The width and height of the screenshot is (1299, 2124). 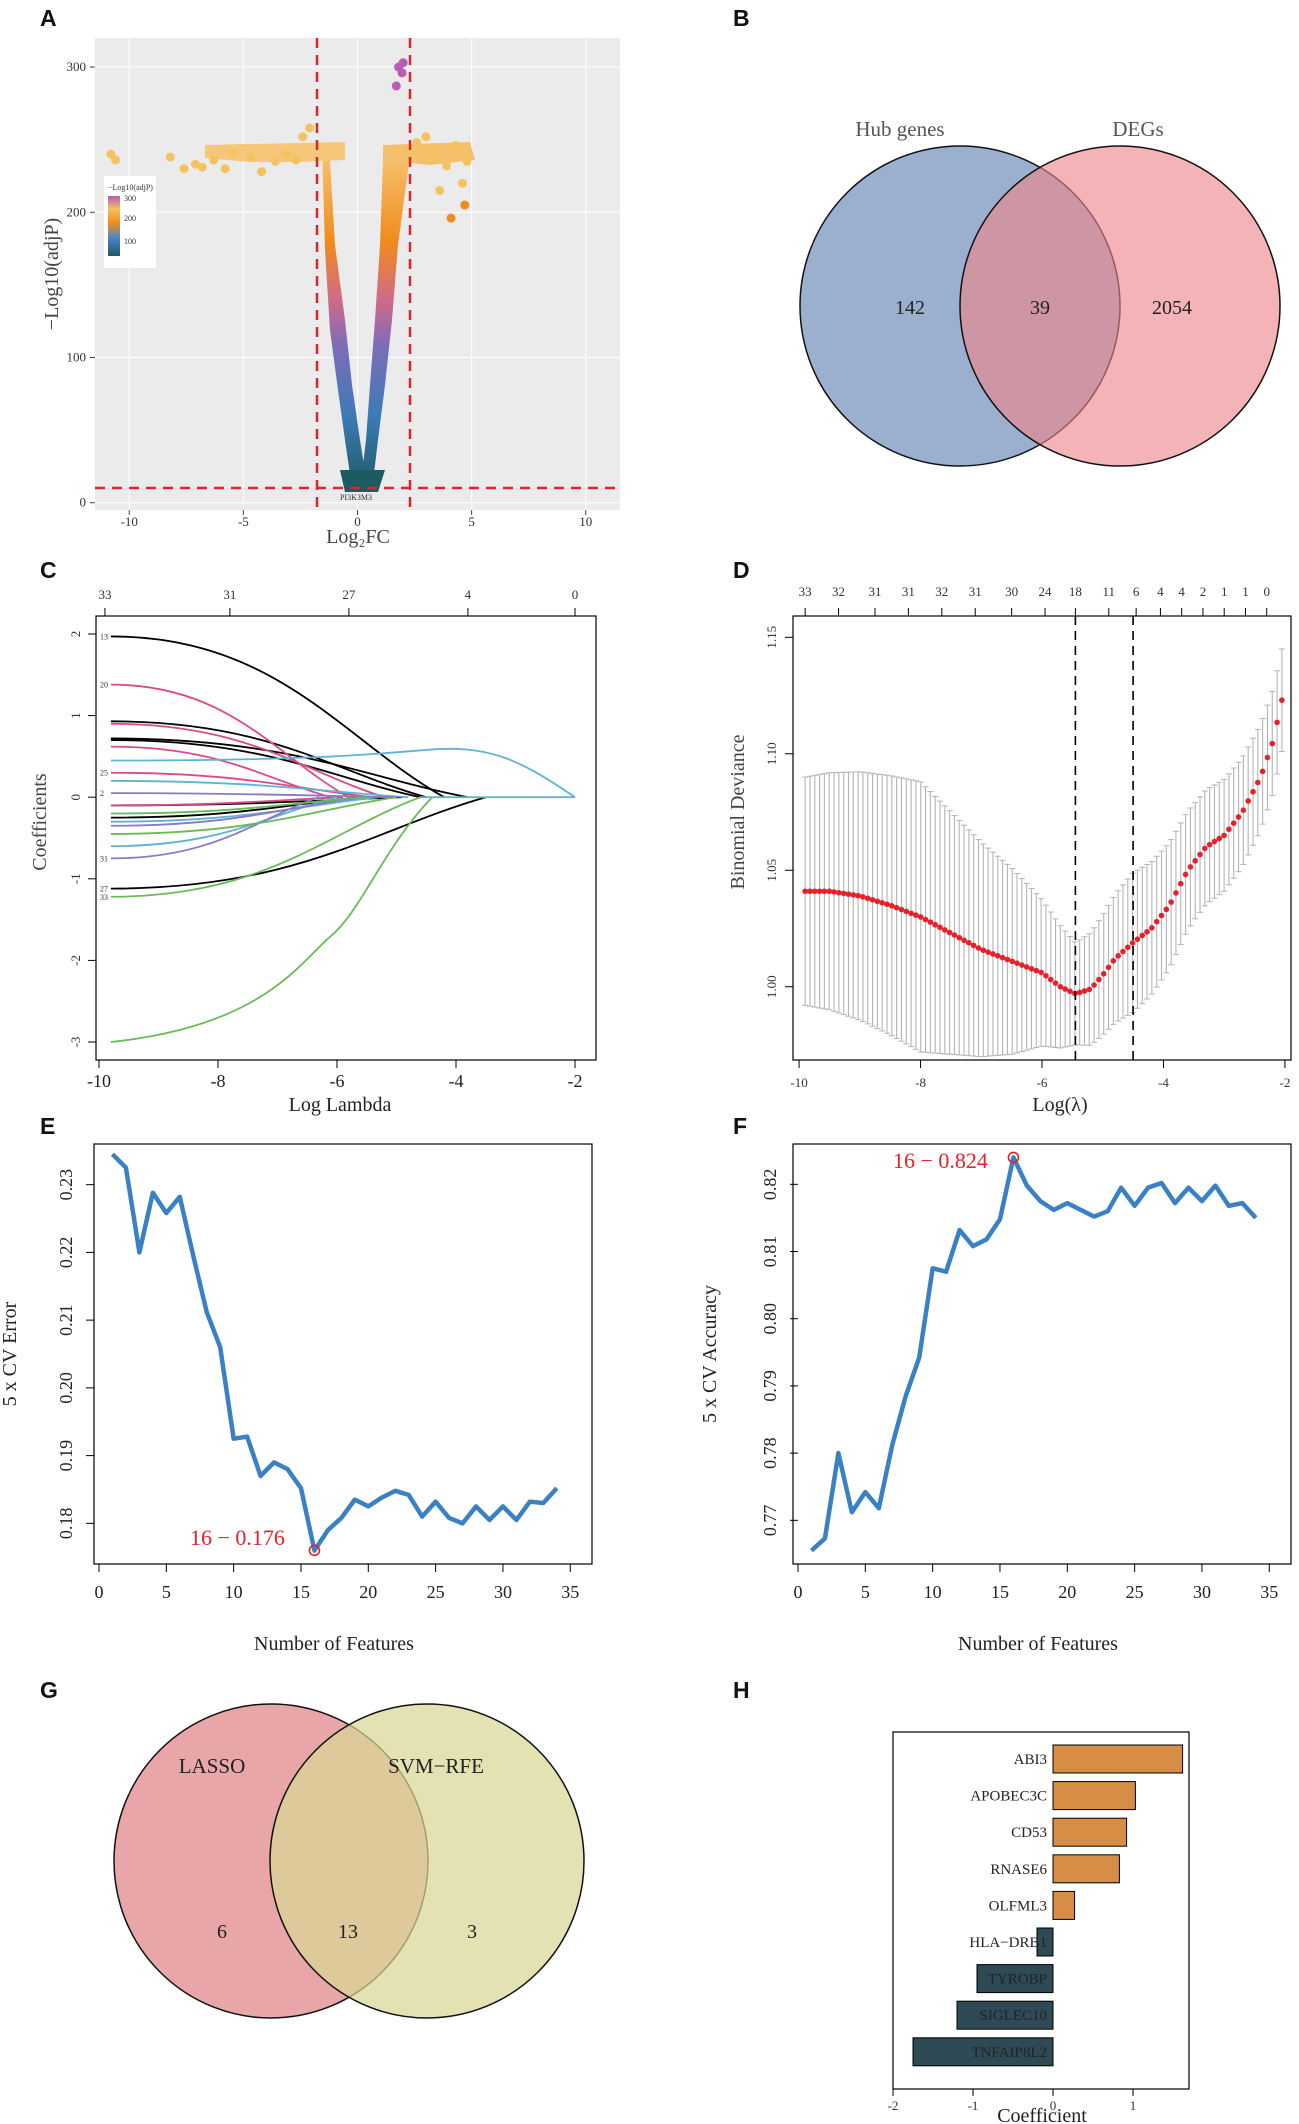 I want to click on deviance-top-tick-label: 18, so click(x=1075, y=591).